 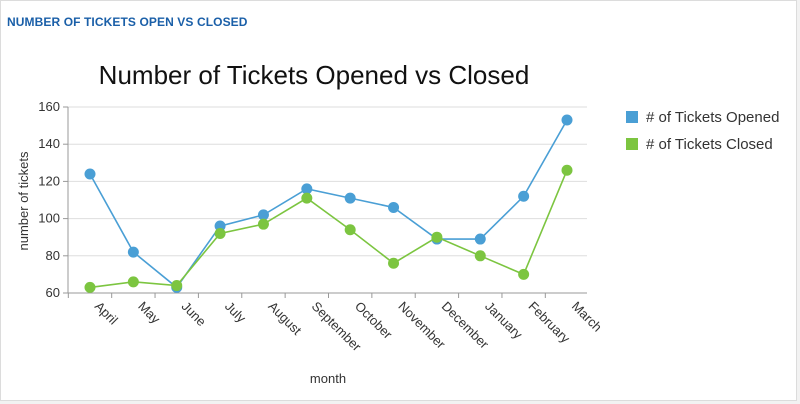 I want to click on data-point-opened-january, so click(x=480, y=239).